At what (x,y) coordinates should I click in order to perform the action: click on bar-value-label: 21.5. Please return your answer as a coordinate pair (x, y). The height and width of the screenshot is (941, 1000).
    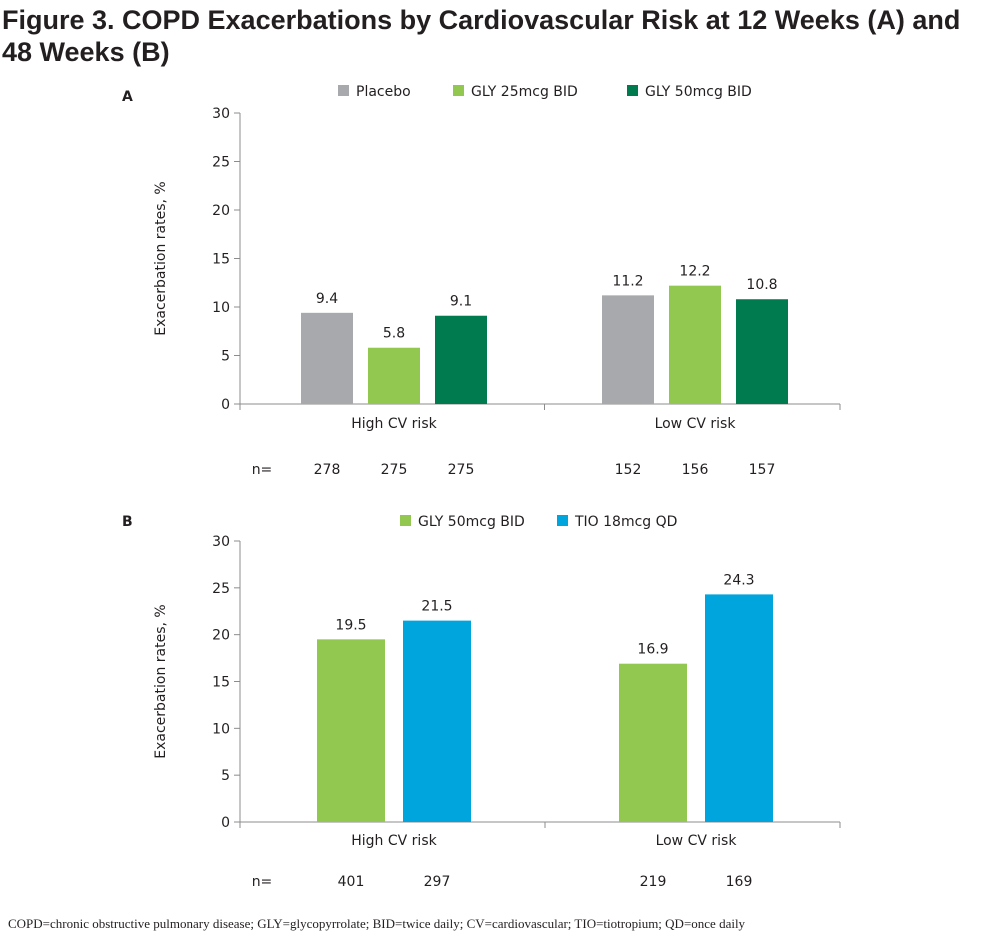
    Looking at the image, I should click on (436, 607).